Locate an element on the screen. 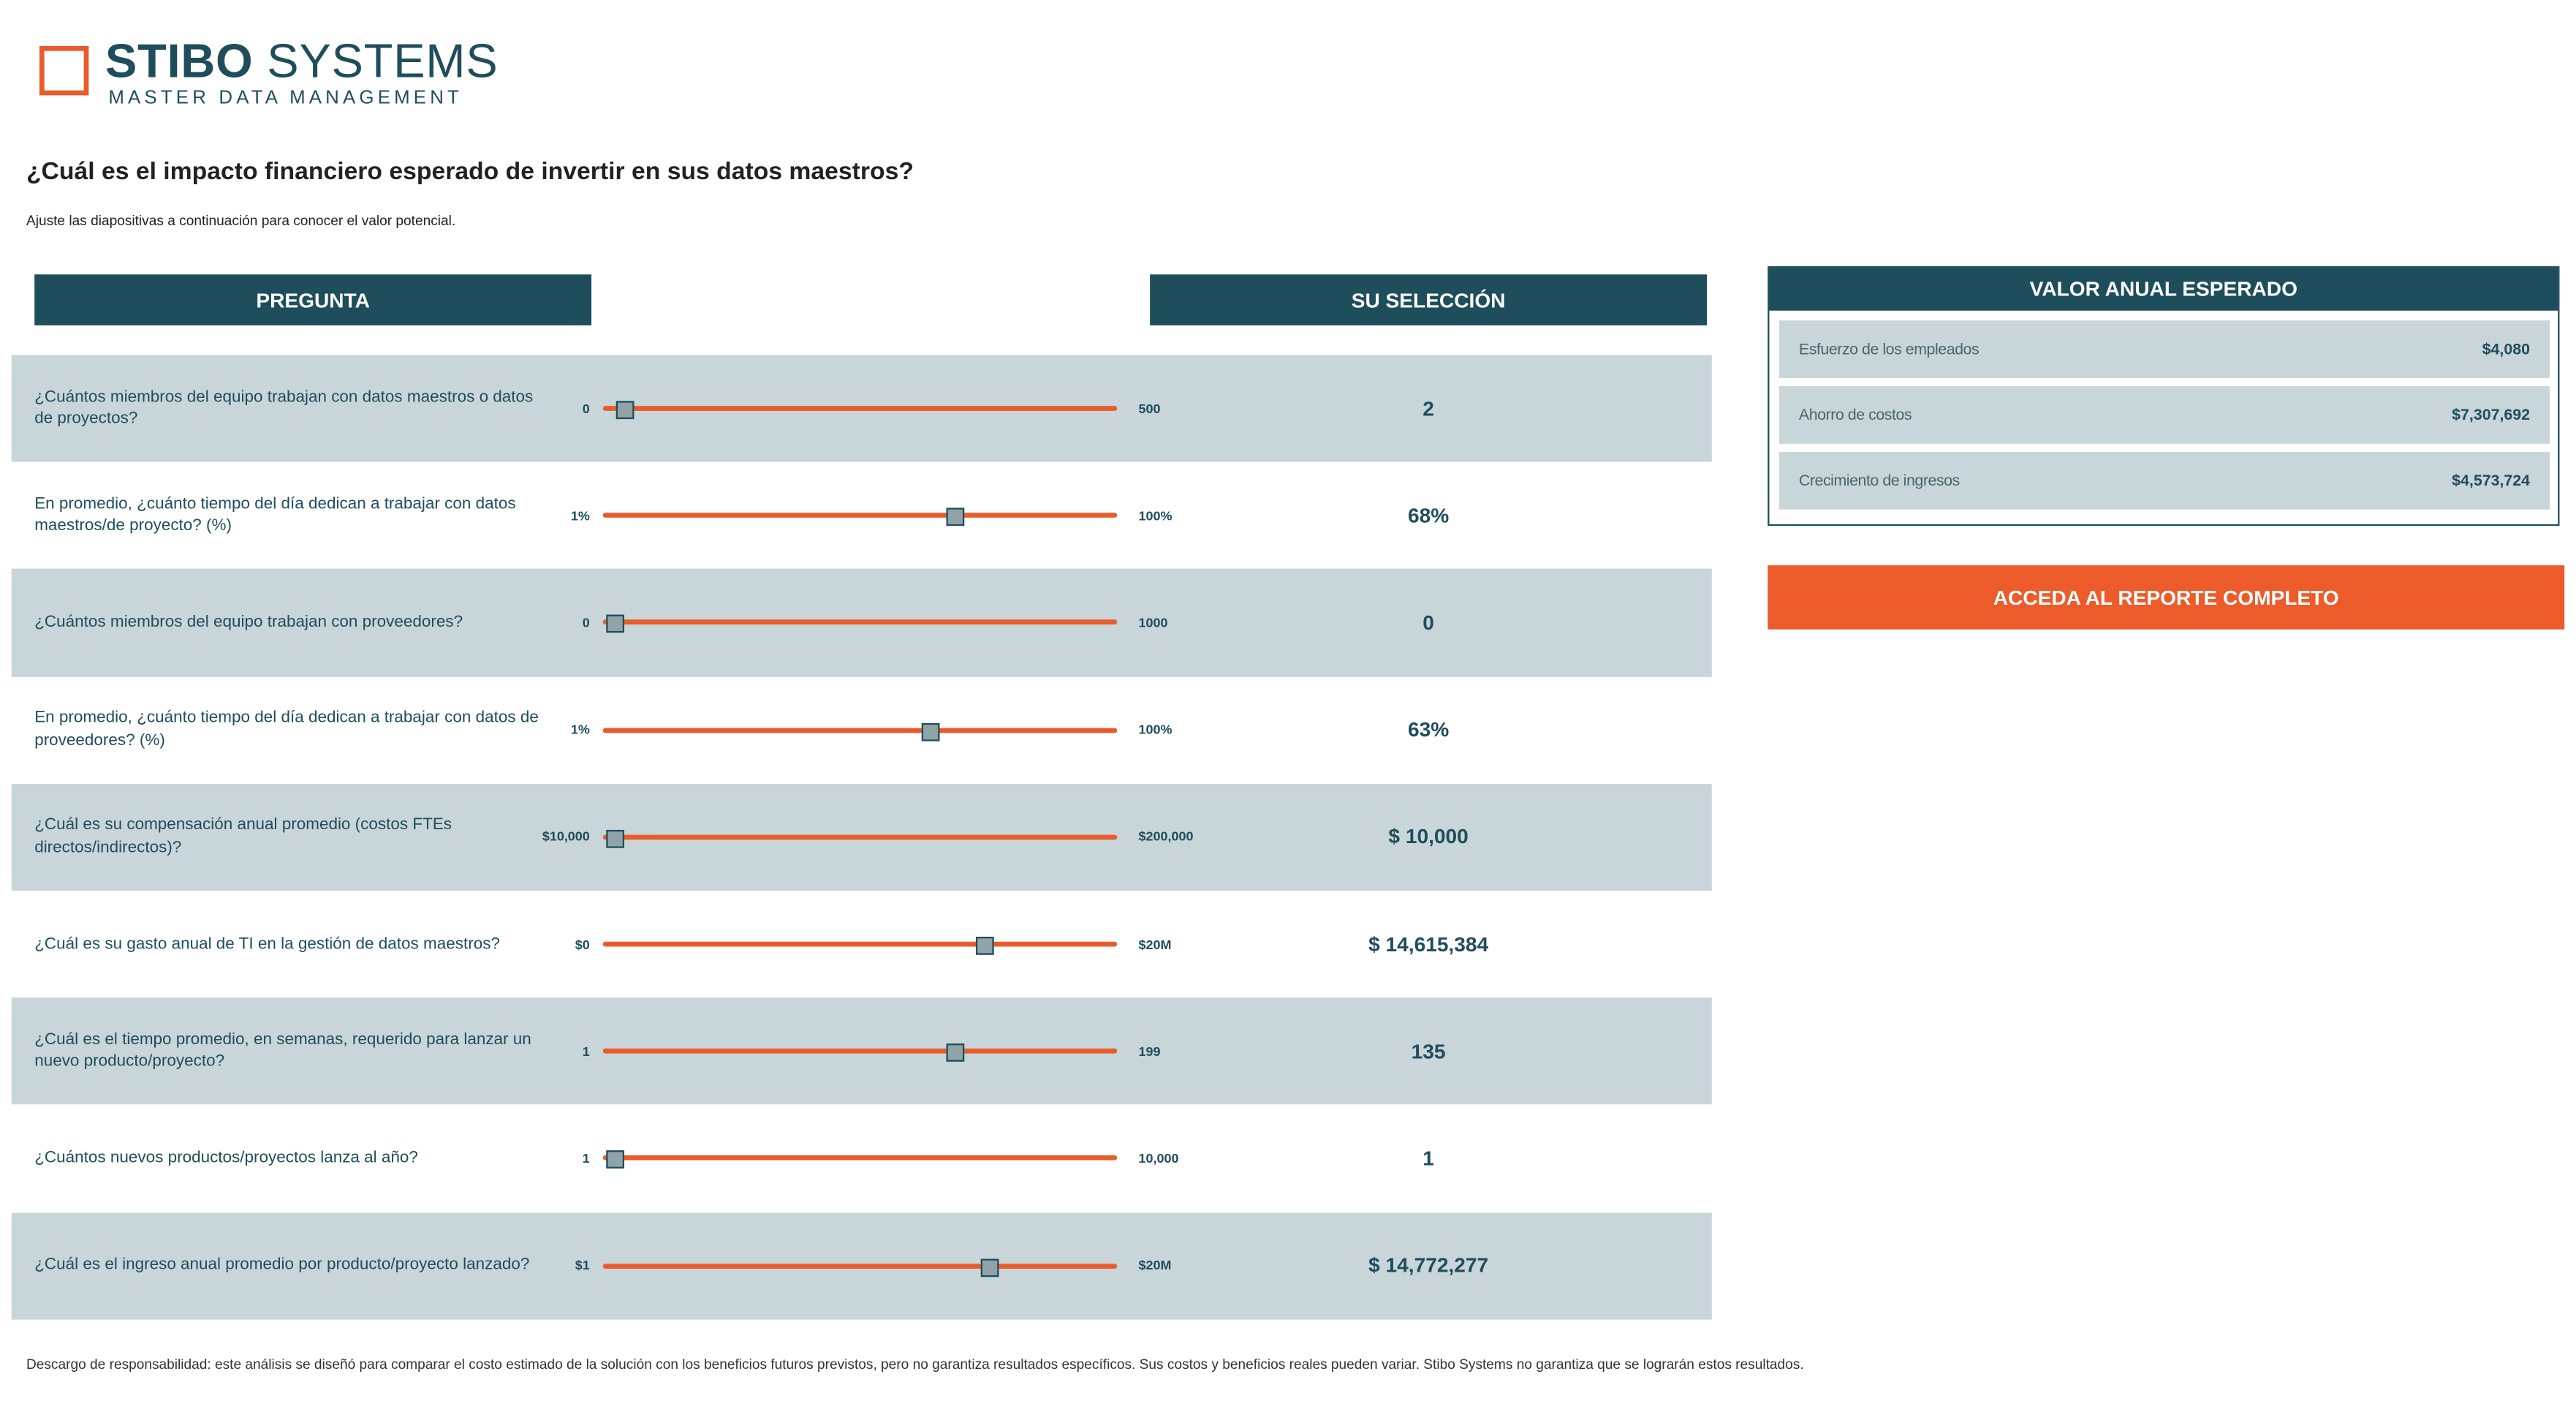  summary-item-value: $4,080 is located at coordinates (2506, 349).